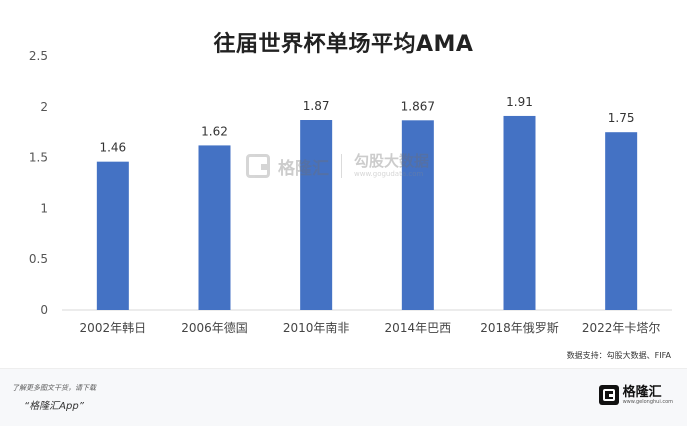 This screenshot has height=426, width=687. What do you see at coordinates (621, 327) in the screenshot?
I see `x-tick-label: 2022年卡塔尔` at bounding box center [621, 327].